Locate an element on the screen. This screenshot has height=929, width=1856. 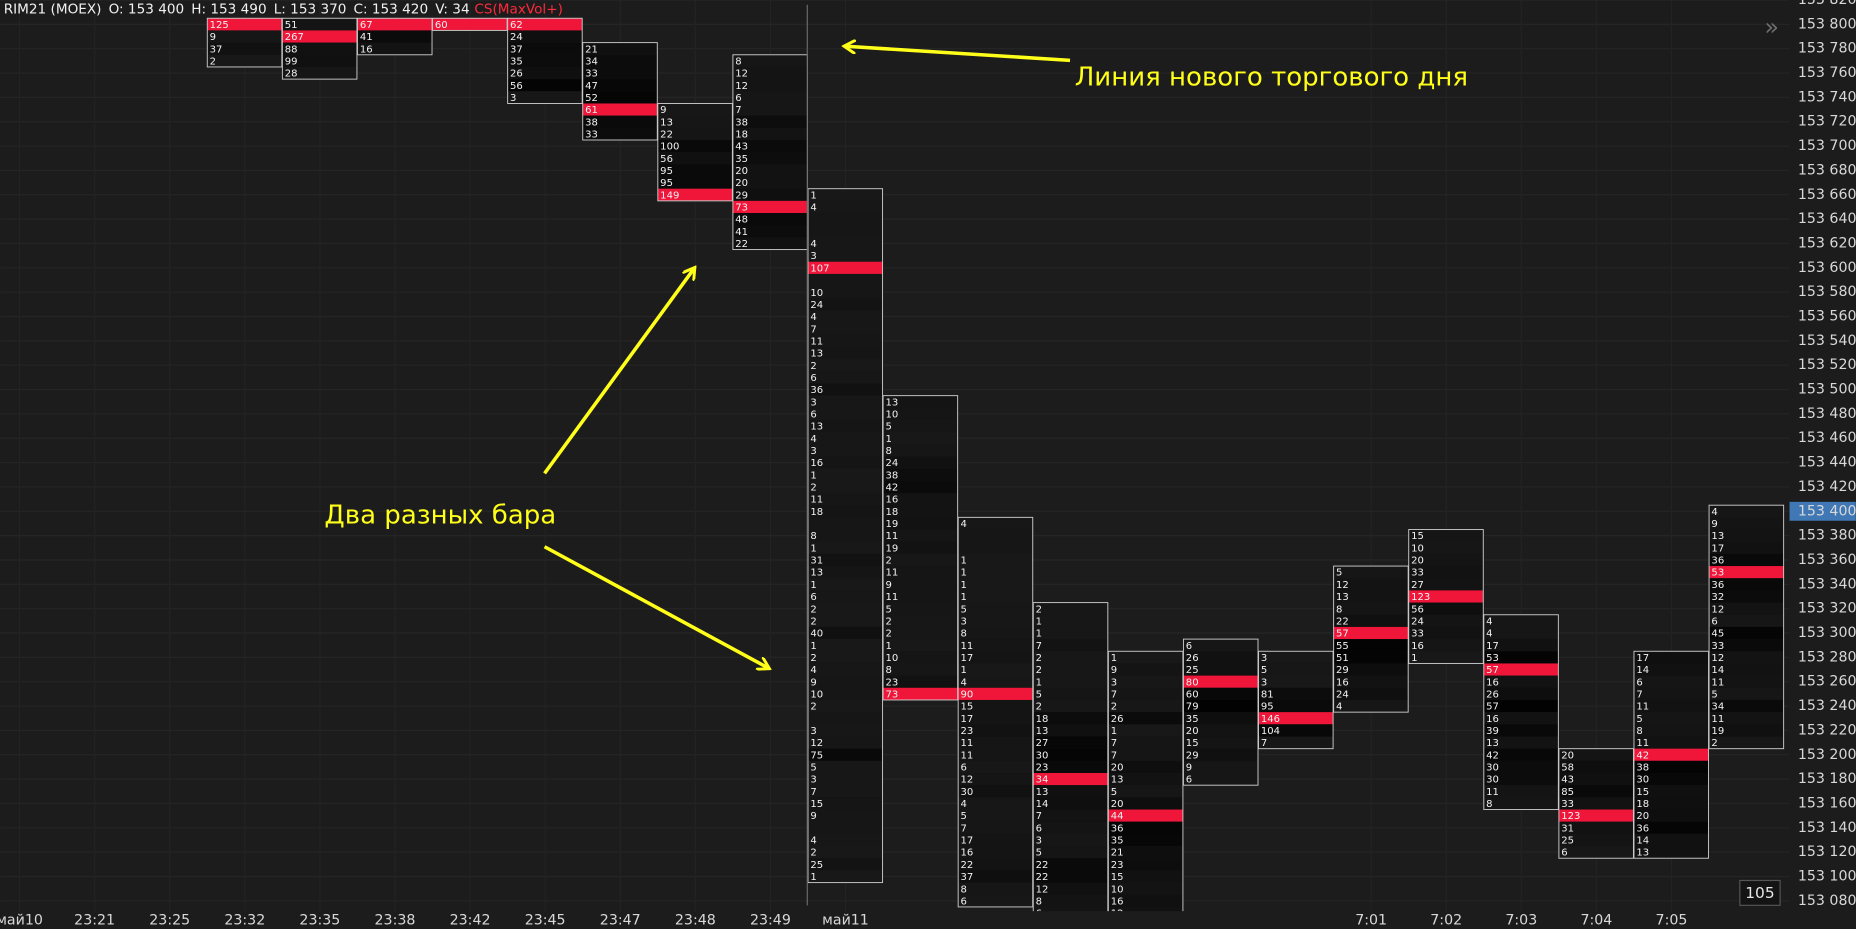
volume-label: 15 is located at coordinates (967, 707).